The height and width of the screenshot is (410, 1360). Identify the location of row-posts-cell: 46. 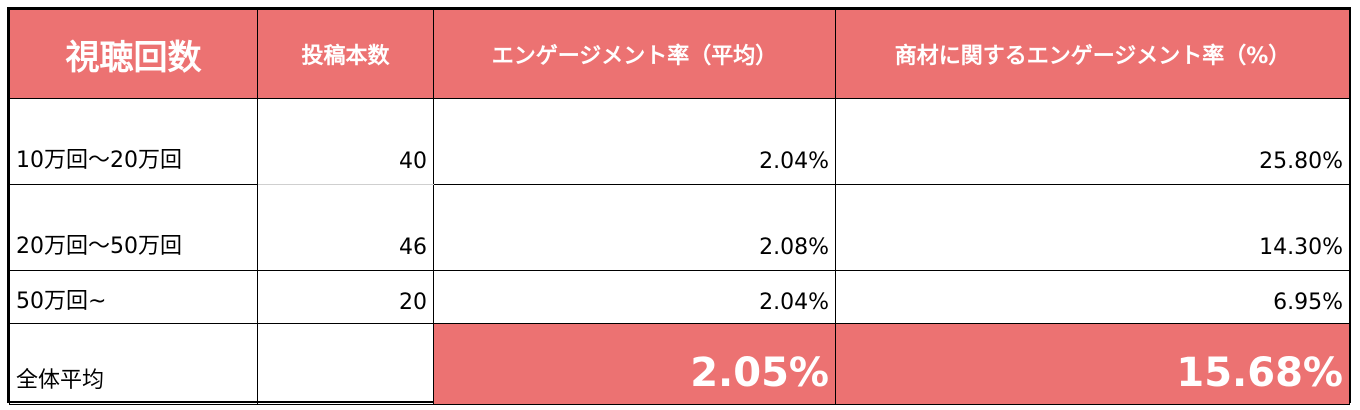
(345, 227).